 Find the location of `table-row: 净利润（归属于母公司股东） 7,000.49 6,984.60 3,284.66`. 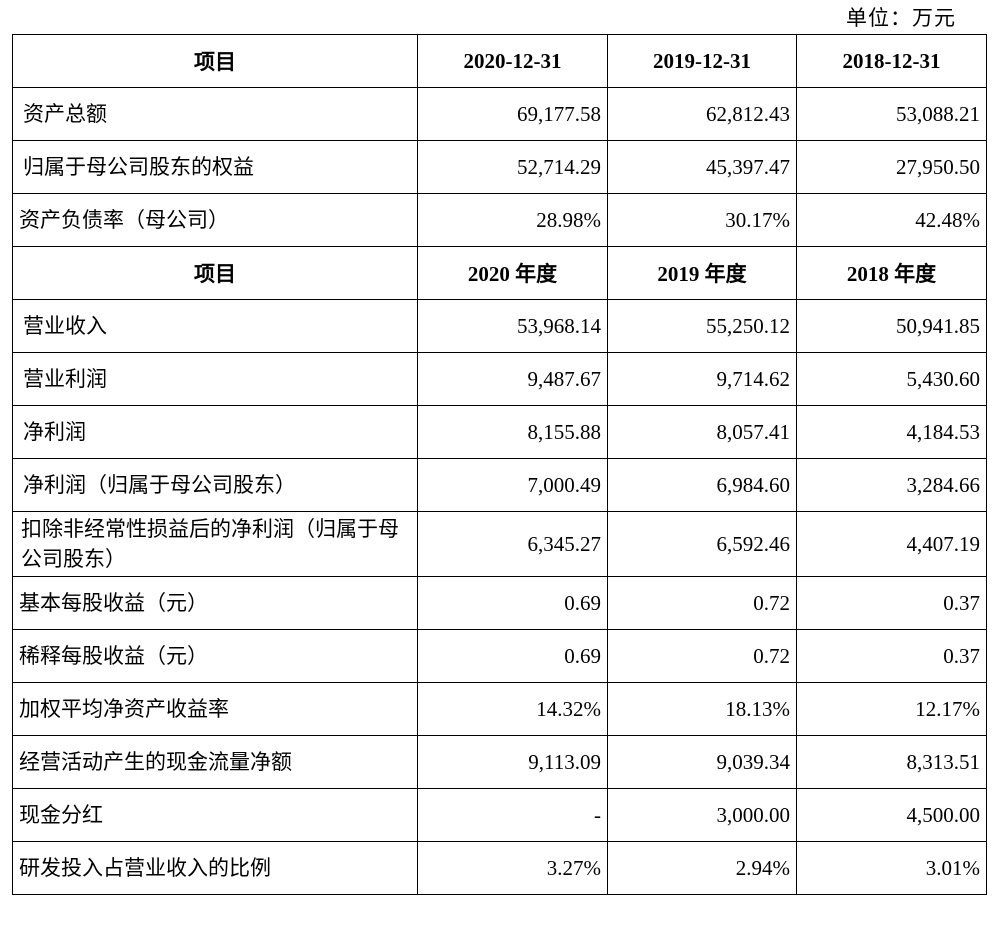

table-row: 净利润（归属于母公司股东） 7,000.49 6,984.60 3,284.66 is located at coordinates (499, 485).